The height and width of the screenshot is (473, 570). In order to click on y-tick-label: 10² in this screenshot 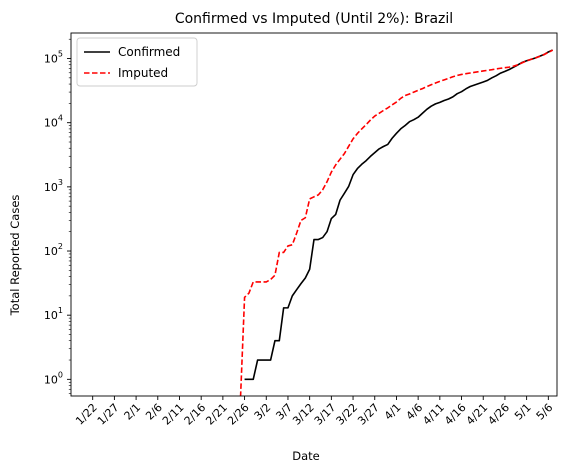, I will do `click(53, 250)`.